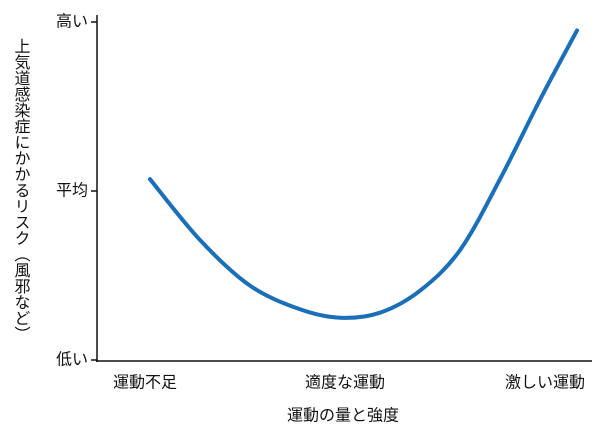 The height and width of the screenshot is (437, 600). Describe the element at coordinates (545, 382) in the screenshot. I see `x-tick-label: 激しい運動` at that location.